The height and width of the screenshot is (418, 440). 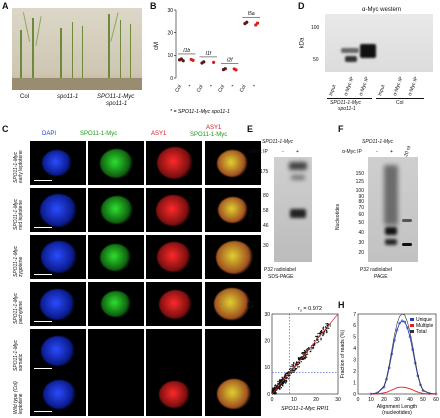 I want to click on c-image-r3-c0, so click(x=58, y=304).